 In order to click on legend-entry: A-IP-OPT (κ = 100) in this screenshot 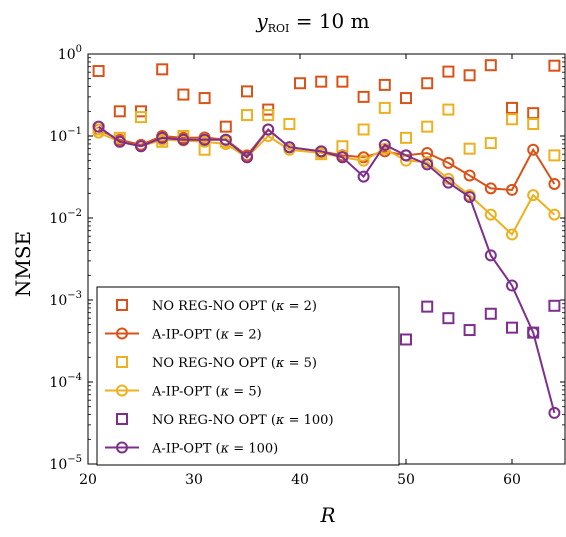, I will do `click(191, 449)`.